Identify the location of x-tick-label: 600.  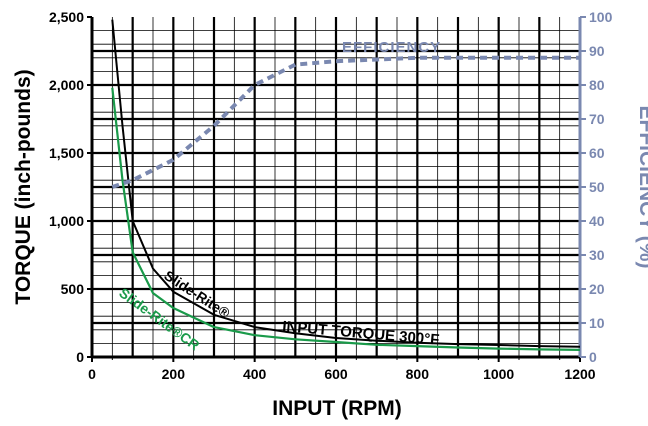
(336, 374).